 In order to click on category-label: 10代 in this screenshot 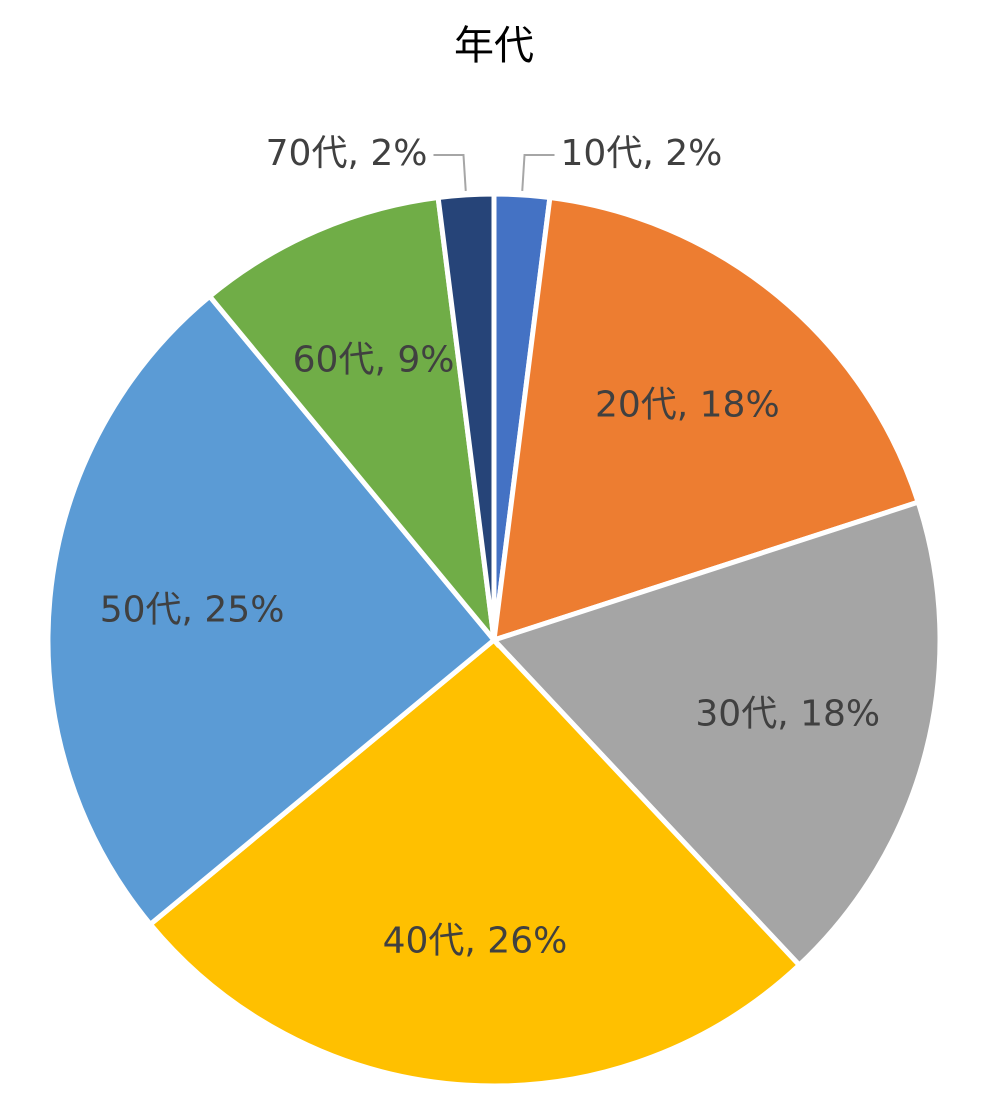, I will do `click(602, 153)`.